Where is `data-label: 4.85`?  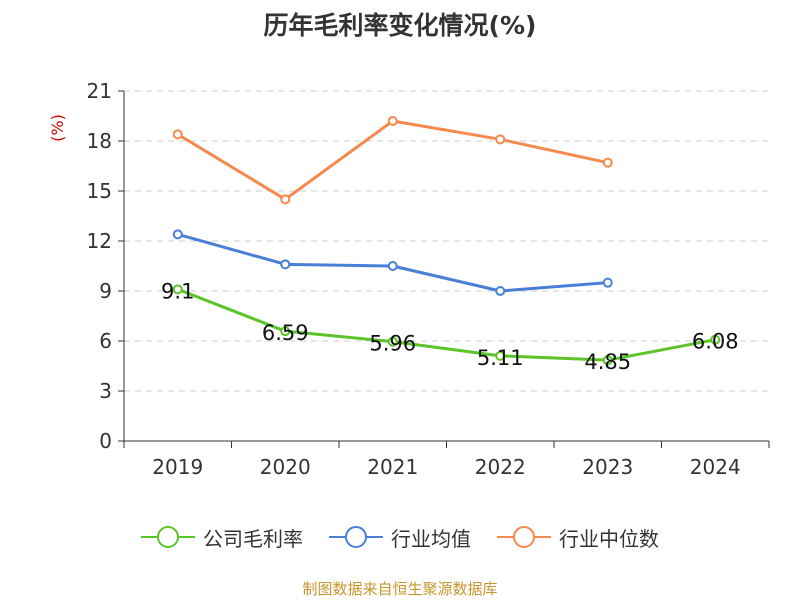
data-label: 4.85 is located at coordinates (607, 362).